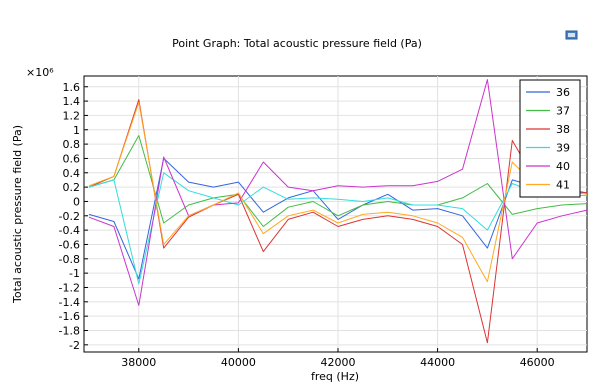  Describe the element at coordinates (138, 362) in the screenshot. I see `x-tick-label: 38000` at that location.